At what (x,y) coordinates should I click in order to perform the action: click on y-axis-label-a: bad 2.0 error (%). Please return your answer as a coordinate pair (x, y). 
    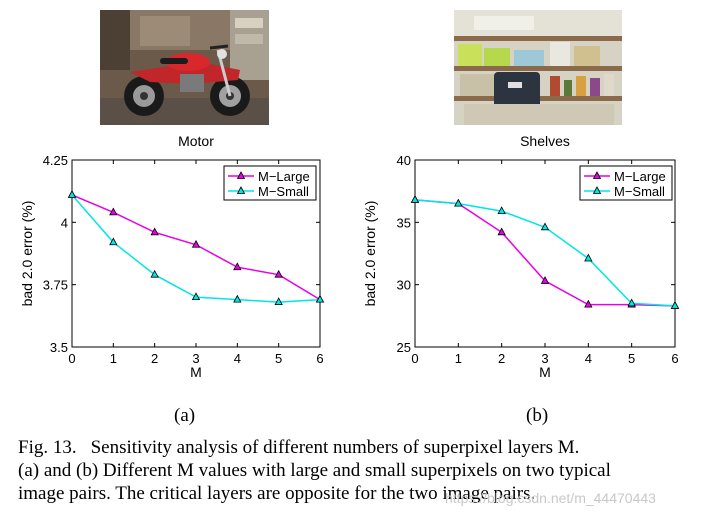
    Looking at the image, I should click on (27, 254).